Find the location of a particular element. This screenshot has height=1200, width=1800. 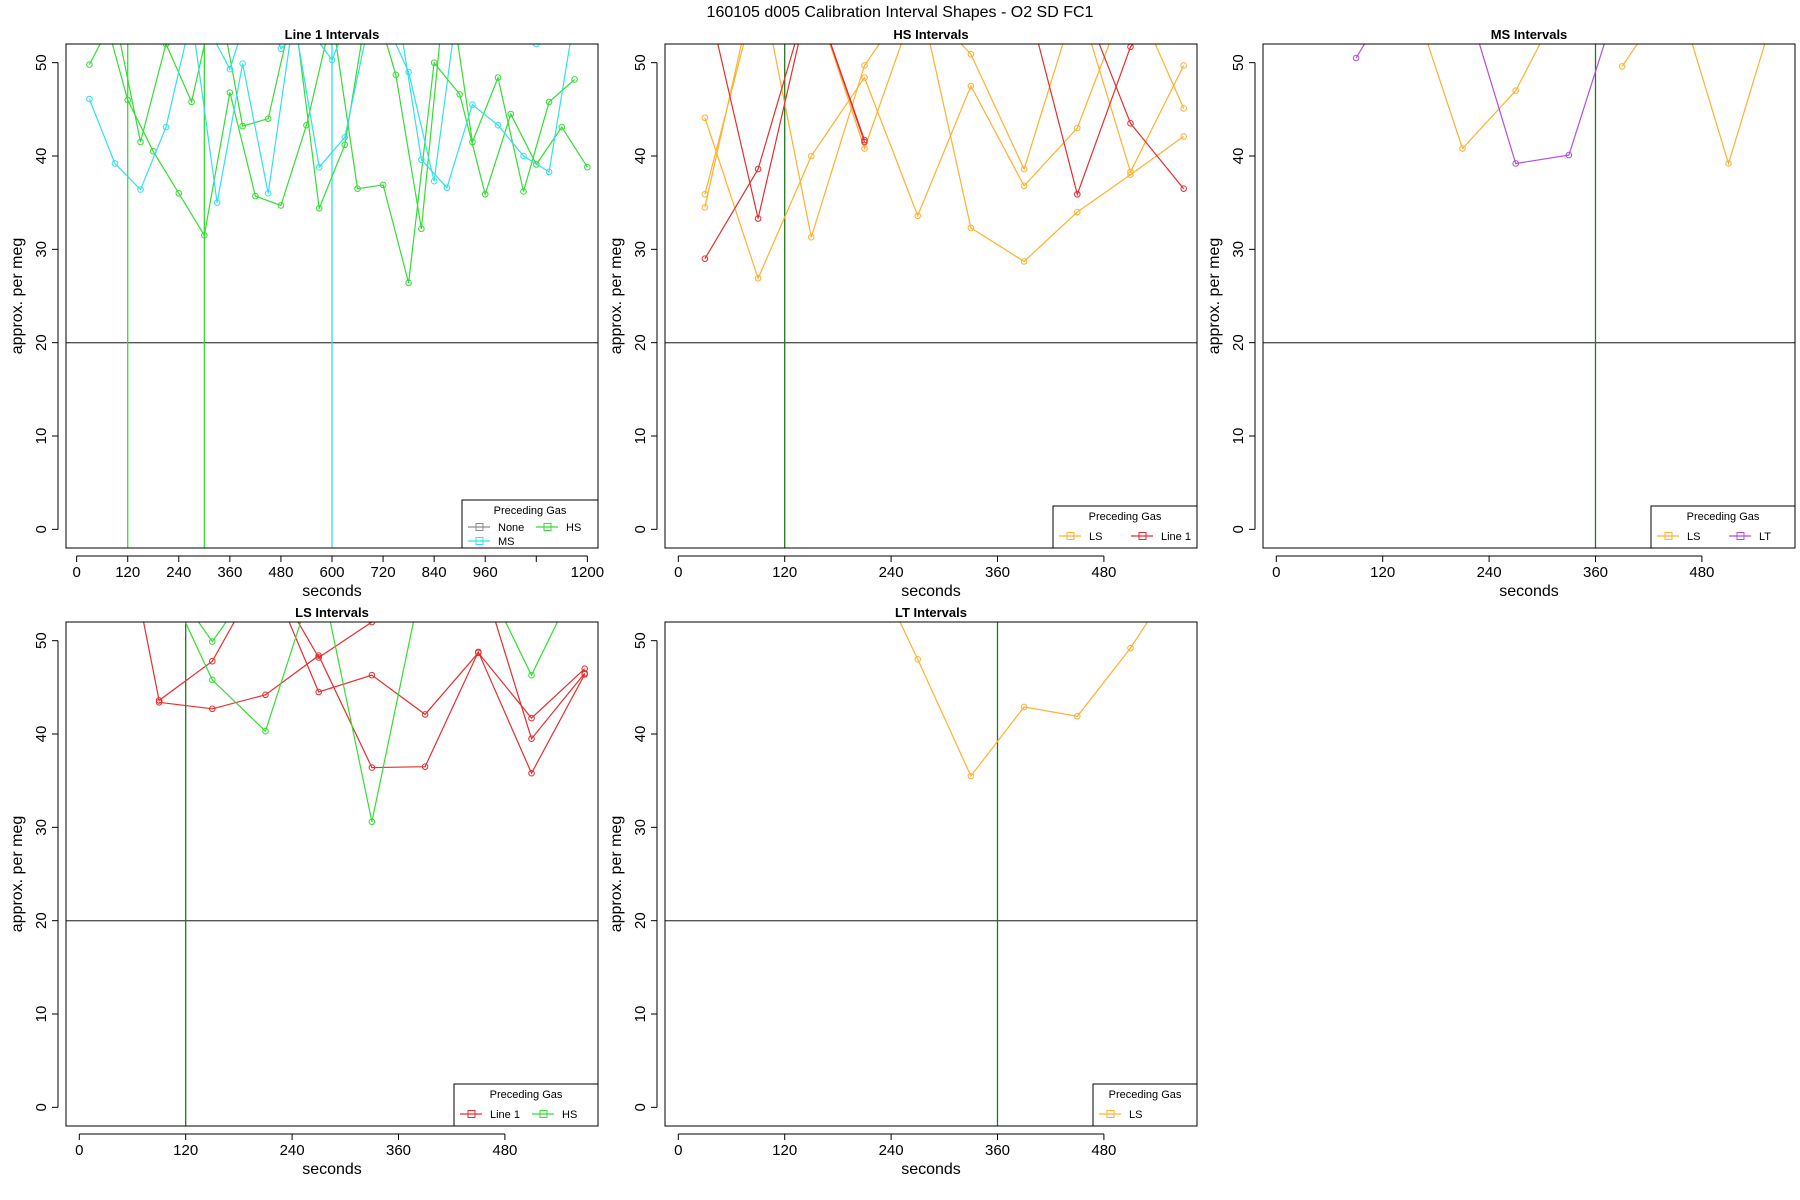

chart-title: LS Intervals is located at coordinates (332, 612).